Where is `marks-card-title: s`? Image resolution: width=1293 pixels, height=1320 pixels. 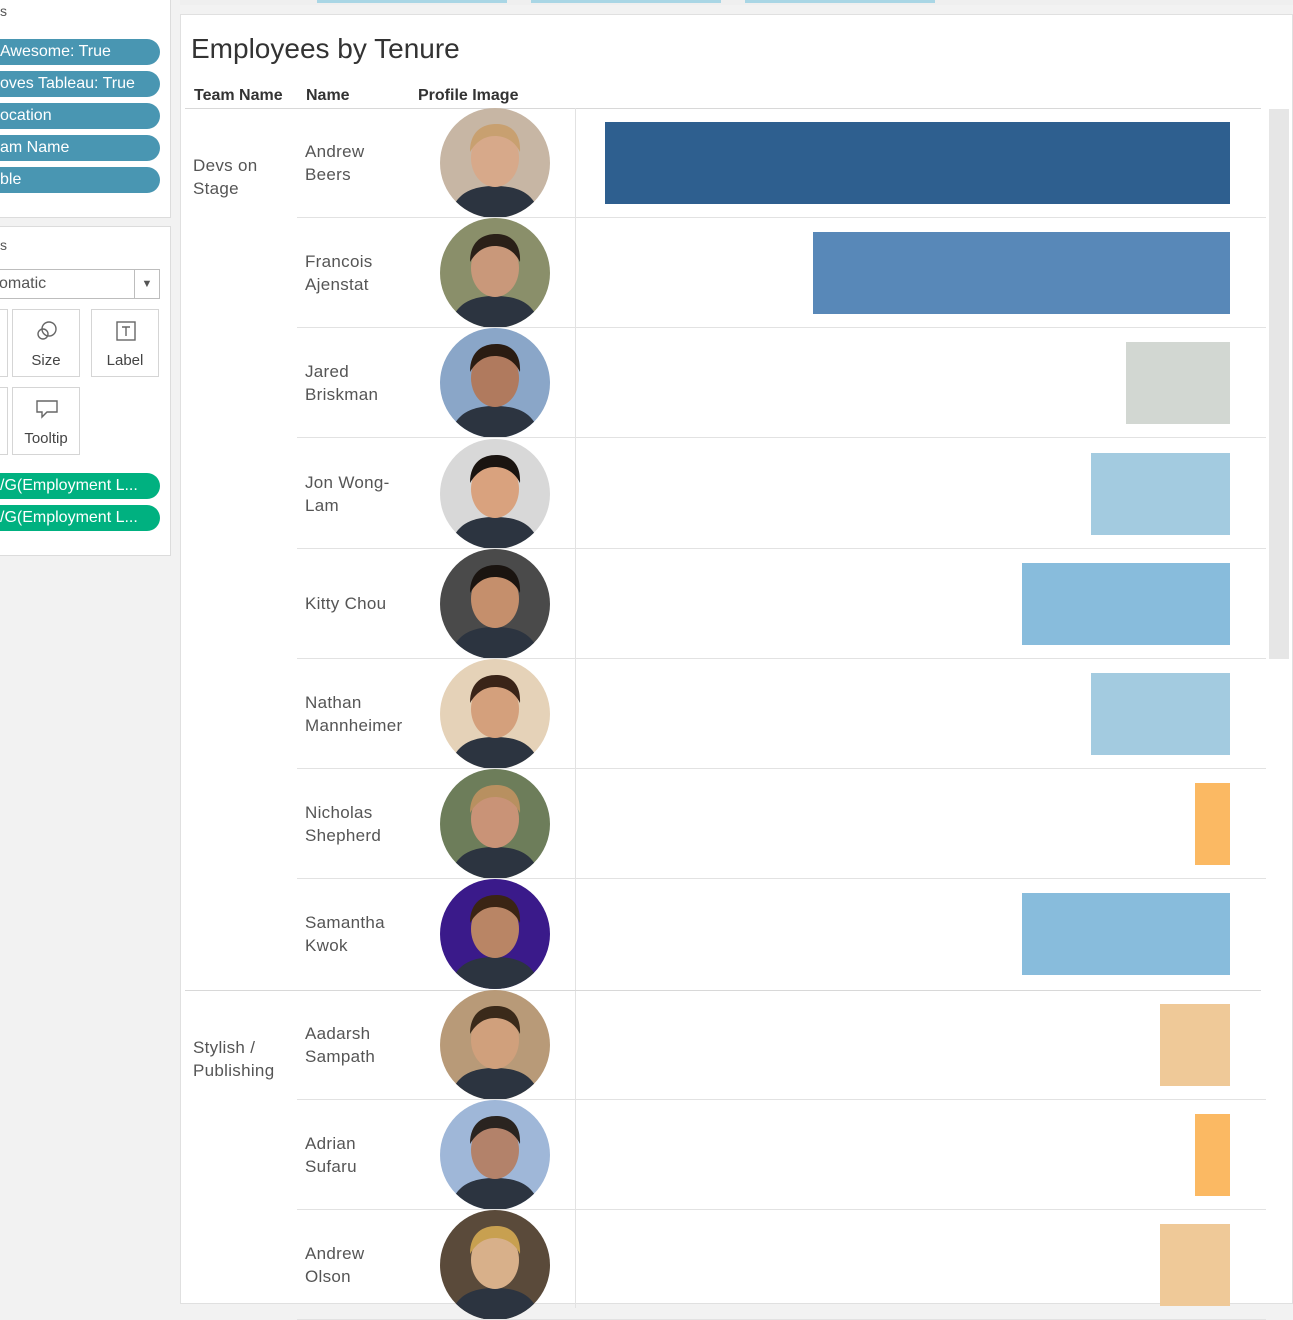
marks-card-title: s is located at coordinates (3, 245).